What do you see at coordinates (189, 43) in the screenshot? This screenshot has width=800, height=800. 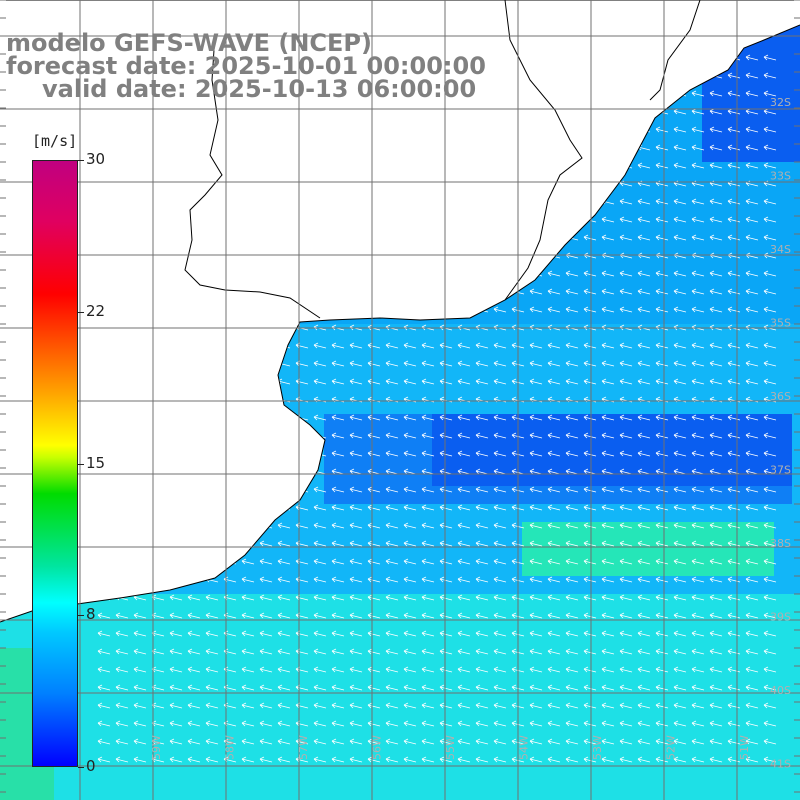 I see `map-title-model: modelo GEFS-WAVE (NCEP)` at bounding box center [189, 43].